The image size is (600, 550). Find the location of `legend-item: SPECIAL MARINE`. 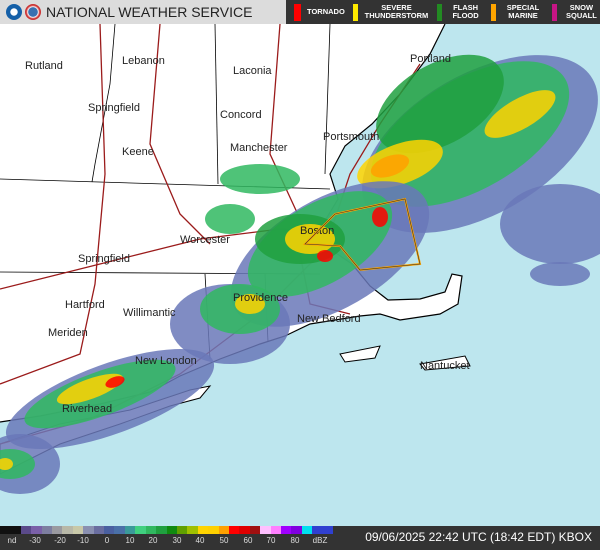

legend-item: SPECIAL MARINE is located at coordinates (517, 12).